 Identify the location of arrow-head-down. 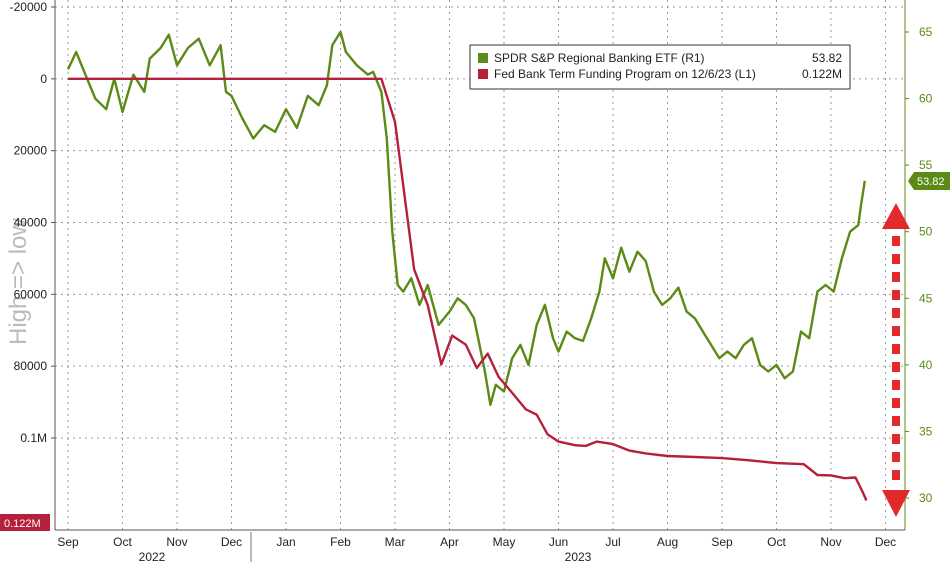
(896, 503).